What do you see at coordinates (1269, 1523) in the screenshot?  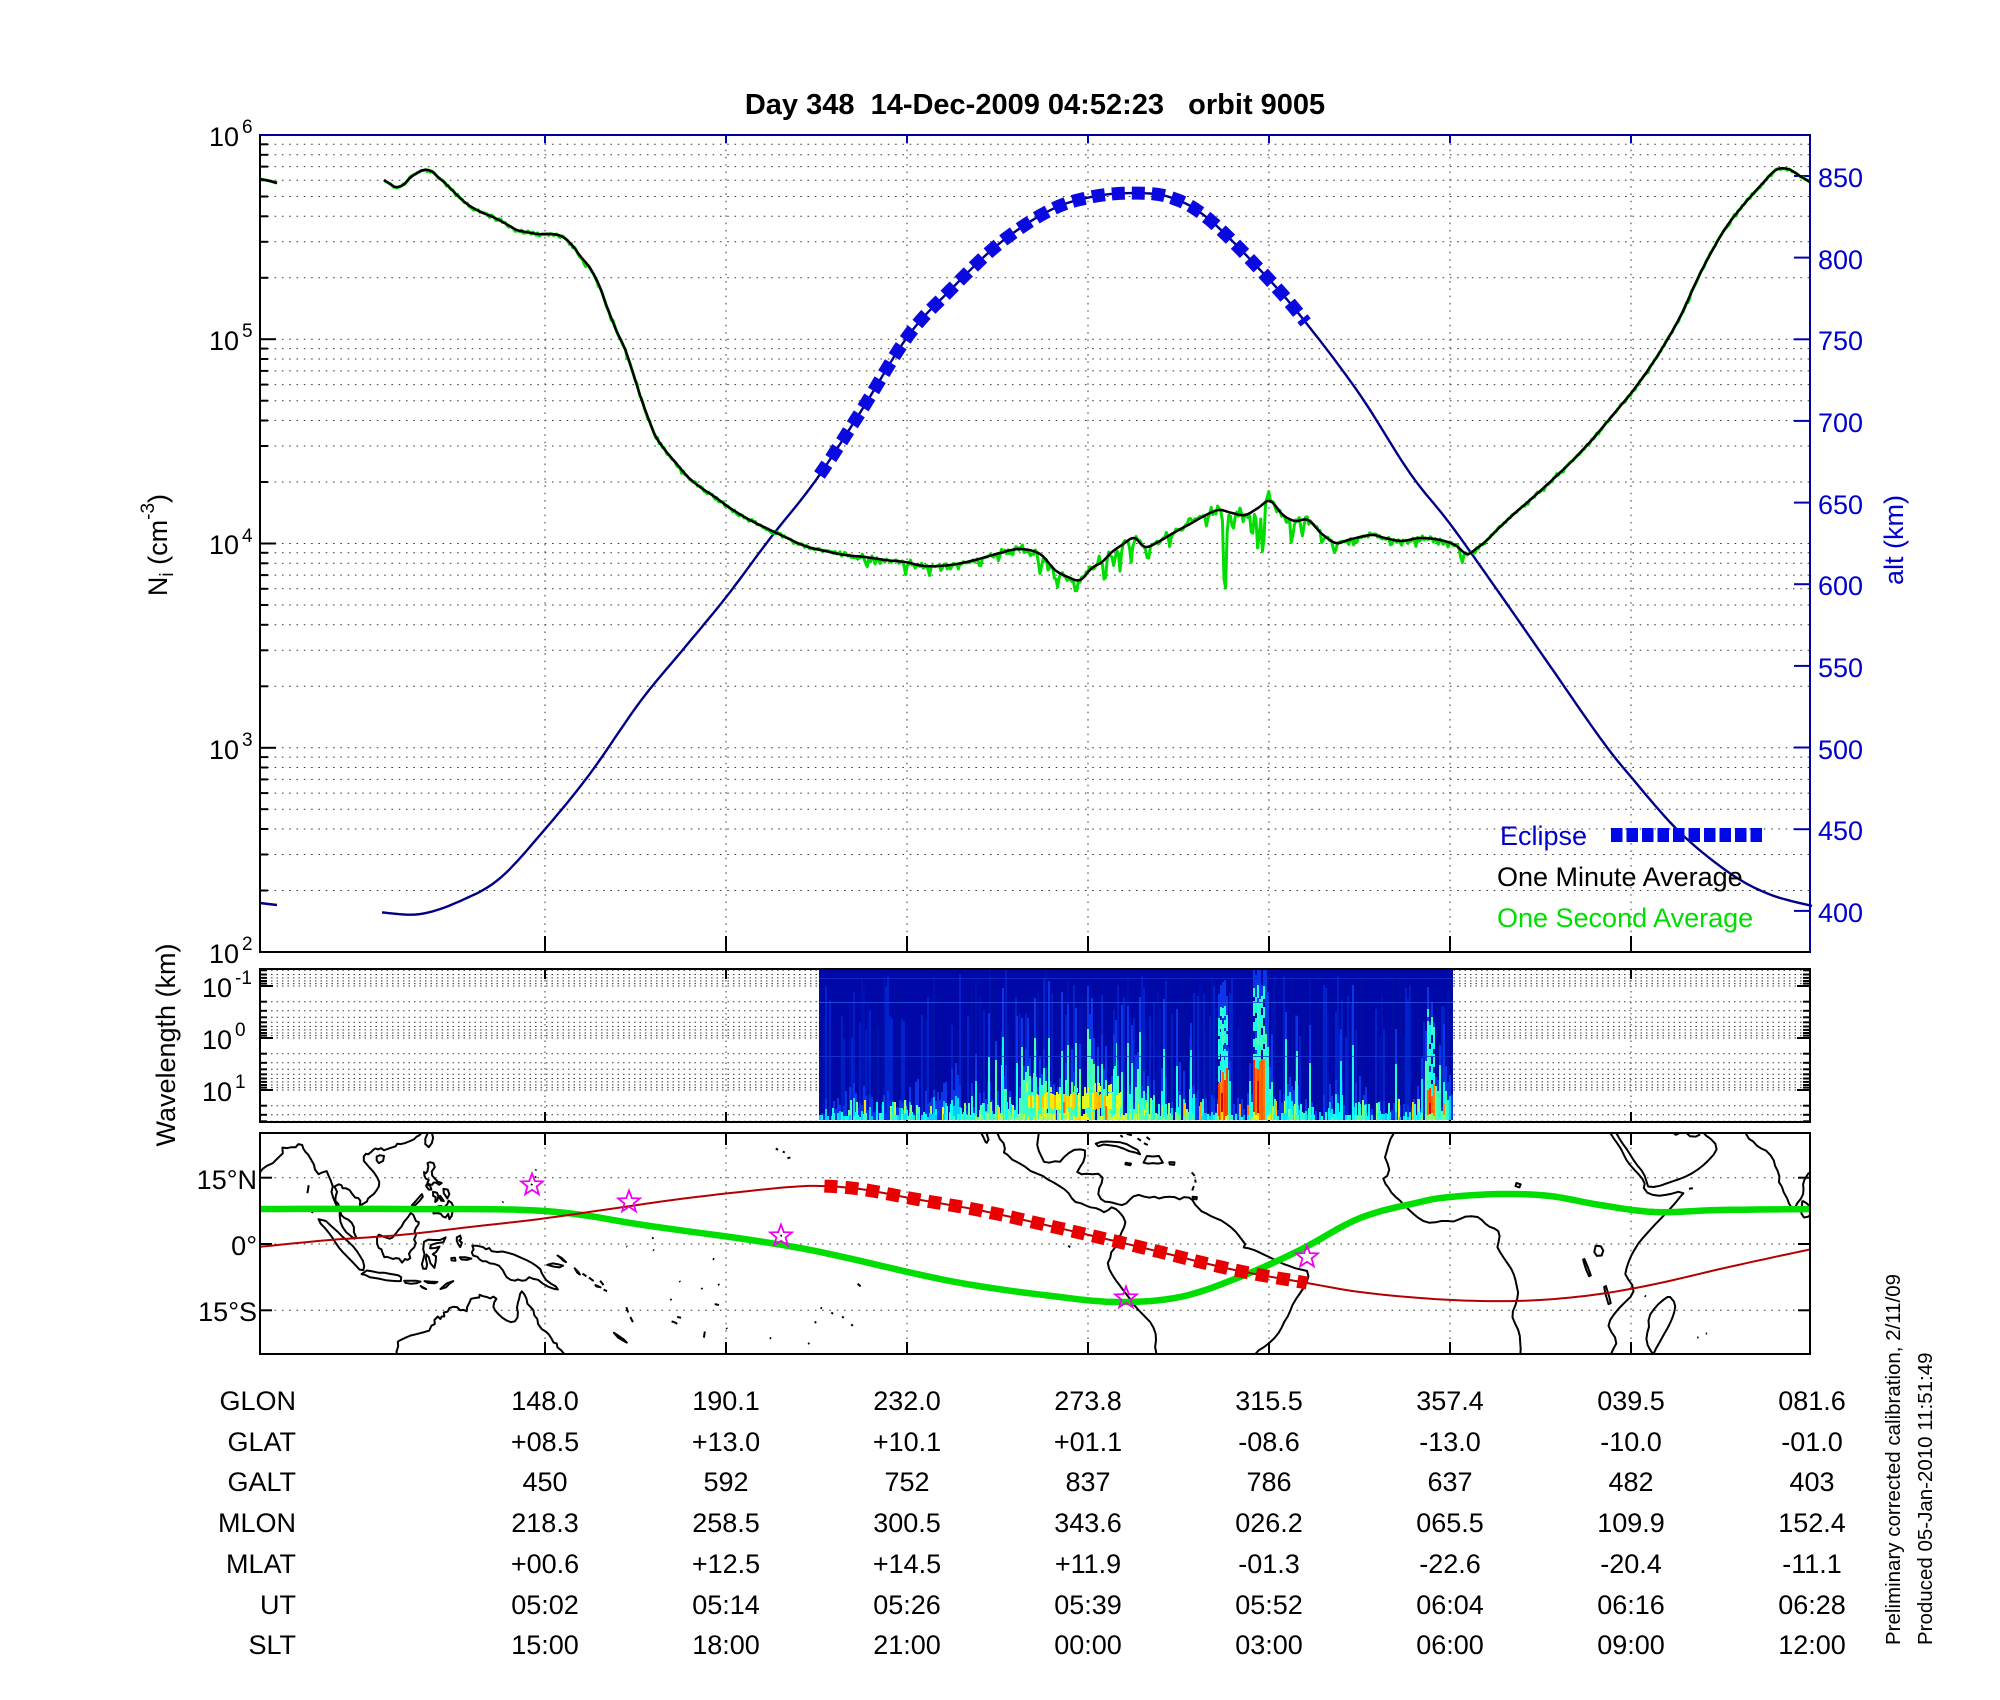 I see `svg-text: 026.2` at bounding box center [1269, 1523].